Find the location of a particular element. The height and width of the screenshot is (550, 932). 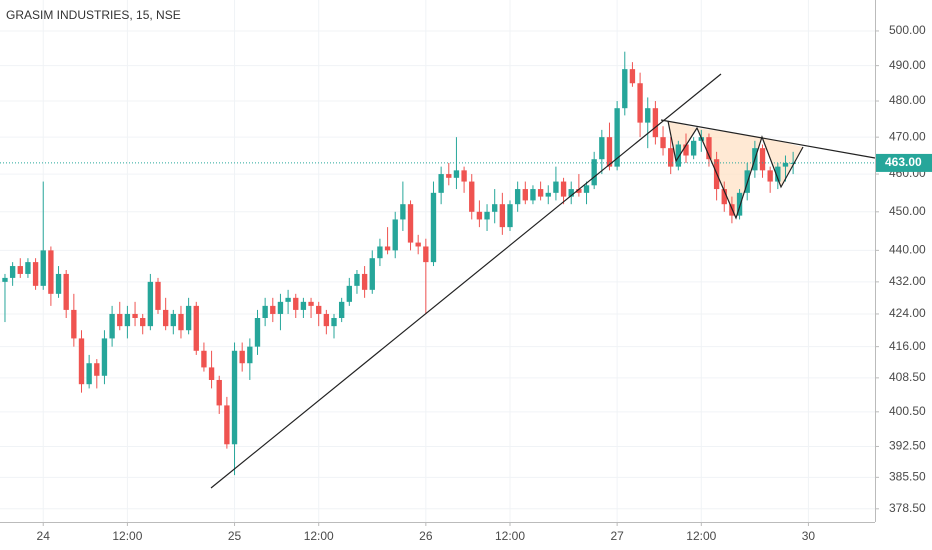

y-tick-label: 408.50 is located at coordinates (907, 377).